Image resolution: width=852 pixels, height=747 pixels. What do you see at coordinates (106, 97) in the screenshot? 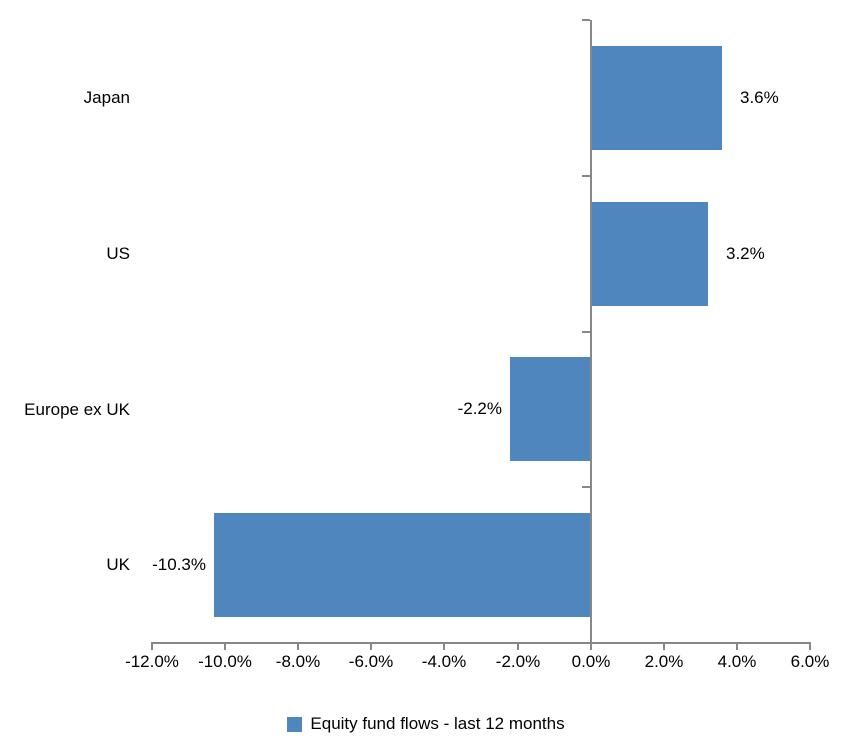
I see `category-label-japan: Japan` at bounding box center [106, 97].